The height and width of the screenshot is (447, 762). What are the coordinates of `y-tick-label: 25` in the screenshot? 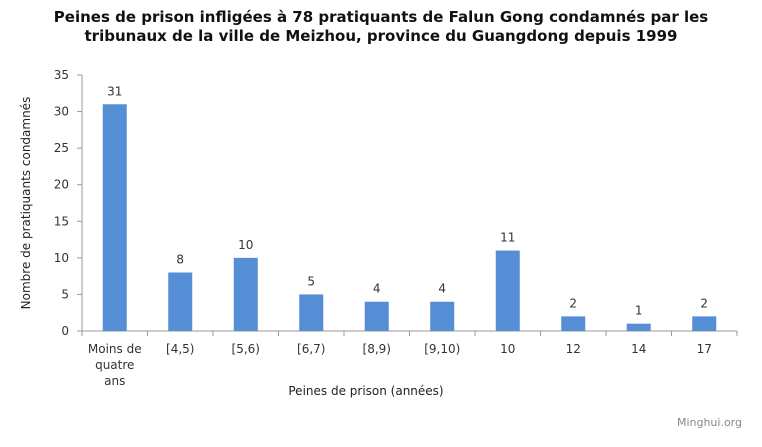 It's located at (61, 148).